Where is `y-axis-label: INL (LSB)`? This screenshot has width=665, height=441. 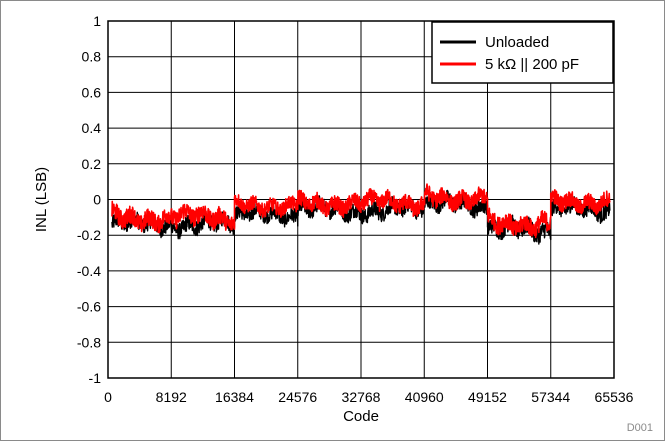
y-axis-label: INL (LSB) is located at coordinates (41, 199).